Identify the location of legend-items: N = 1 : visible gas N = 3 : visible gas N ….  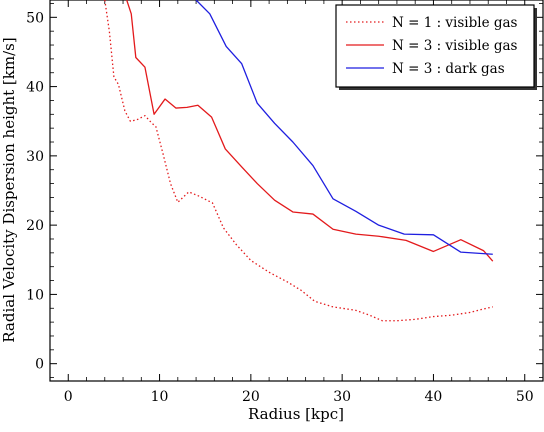
(432, 46).